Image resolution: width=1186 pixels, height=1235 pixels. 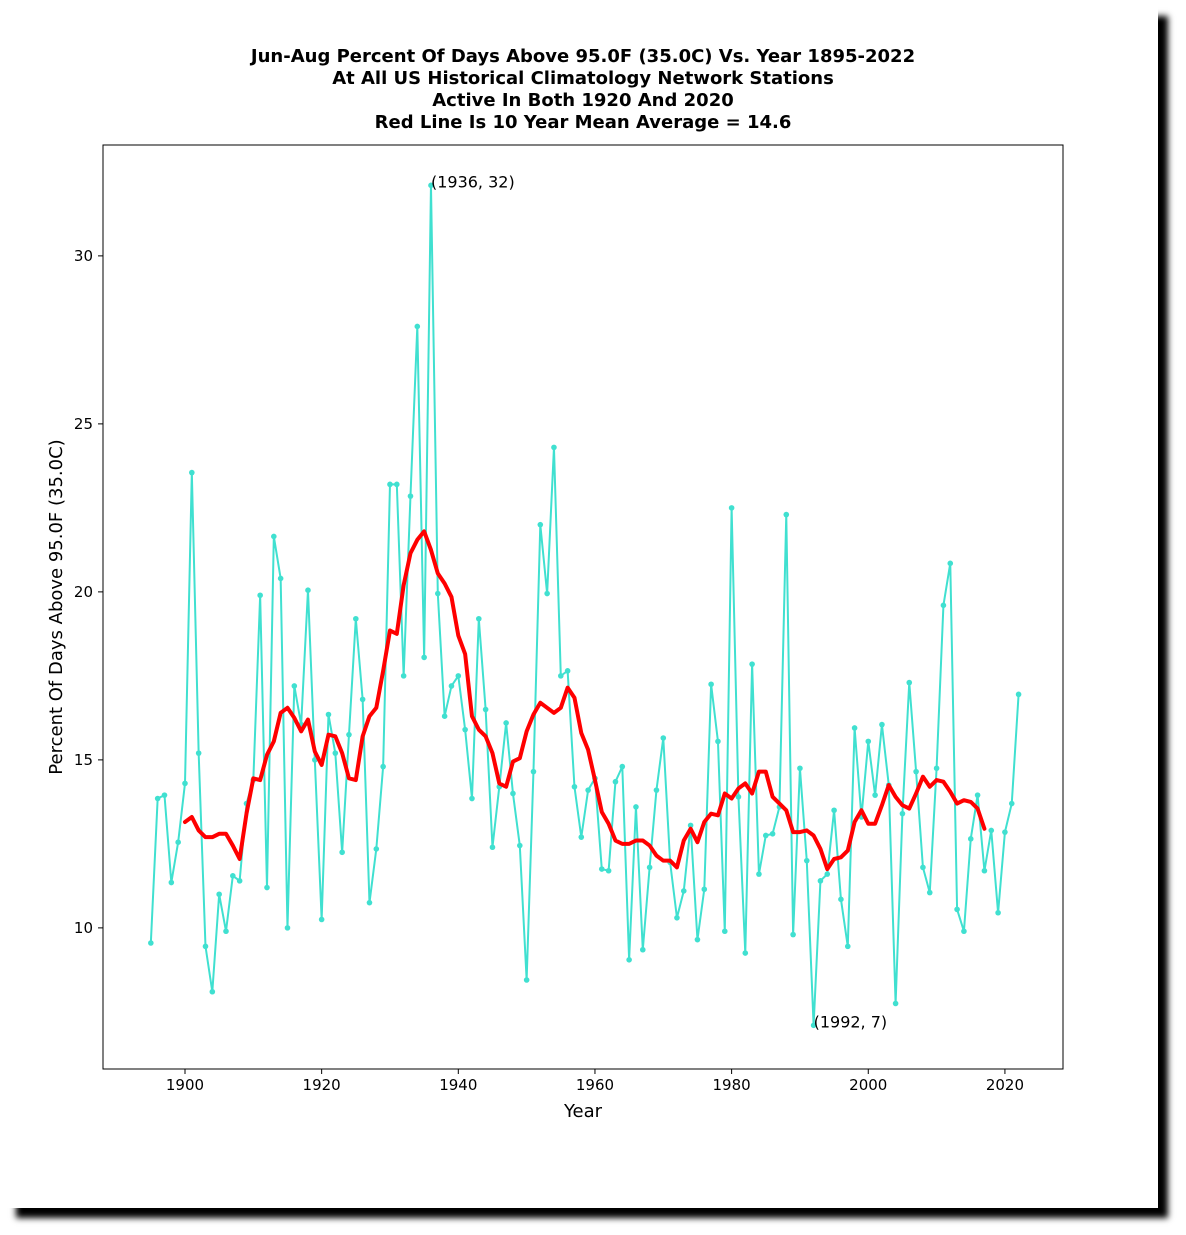 I want to click on y-tick-label: 30, so click(x=83, y=256).